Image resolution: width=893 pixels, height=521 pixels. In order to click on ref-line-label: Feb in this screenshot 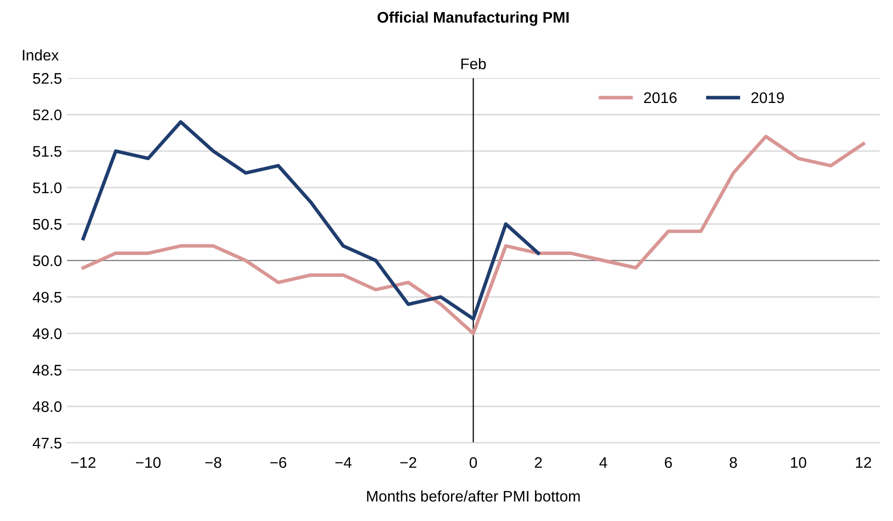, I will do `click(473, 64)`.